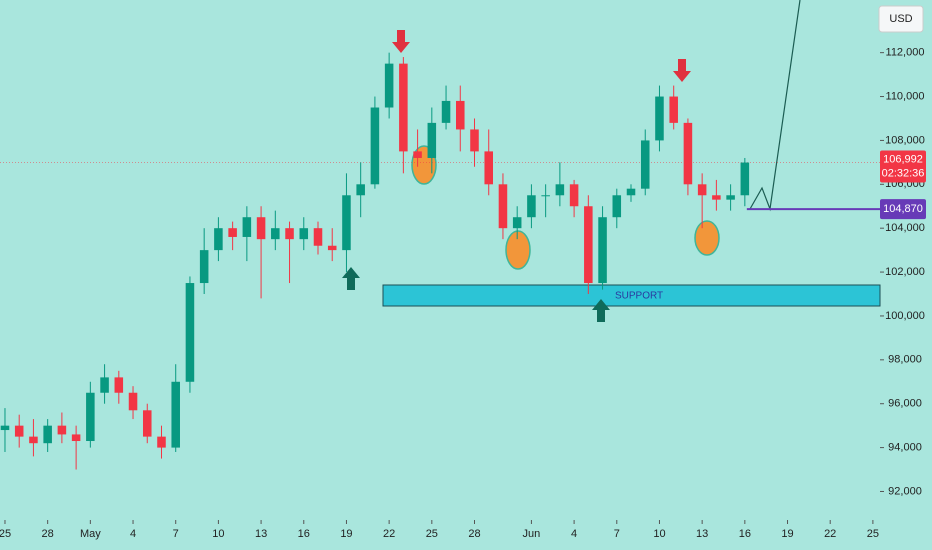 The width and height of the screenshot is (932, 550). Describe the element at coordinates (905, 228) in the screenshot. I see `y-tick-label: 104,000` at that location.